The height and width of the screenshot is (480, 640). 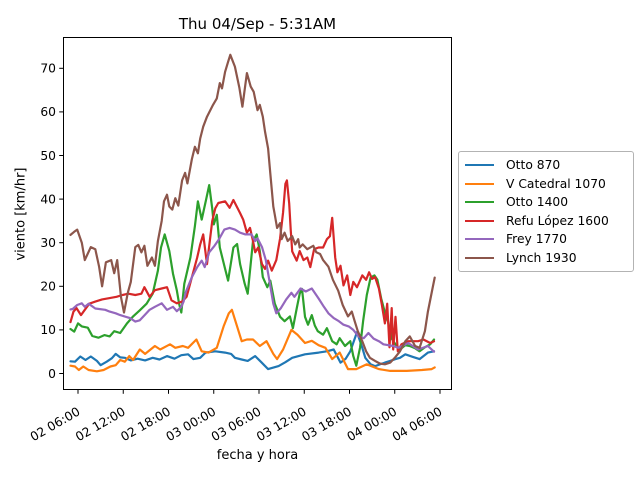 What do you see at coordinates (191, 424) in the screenshot?
I see `x-tick-label: 03 00:00` at bounding box center [191, 424].